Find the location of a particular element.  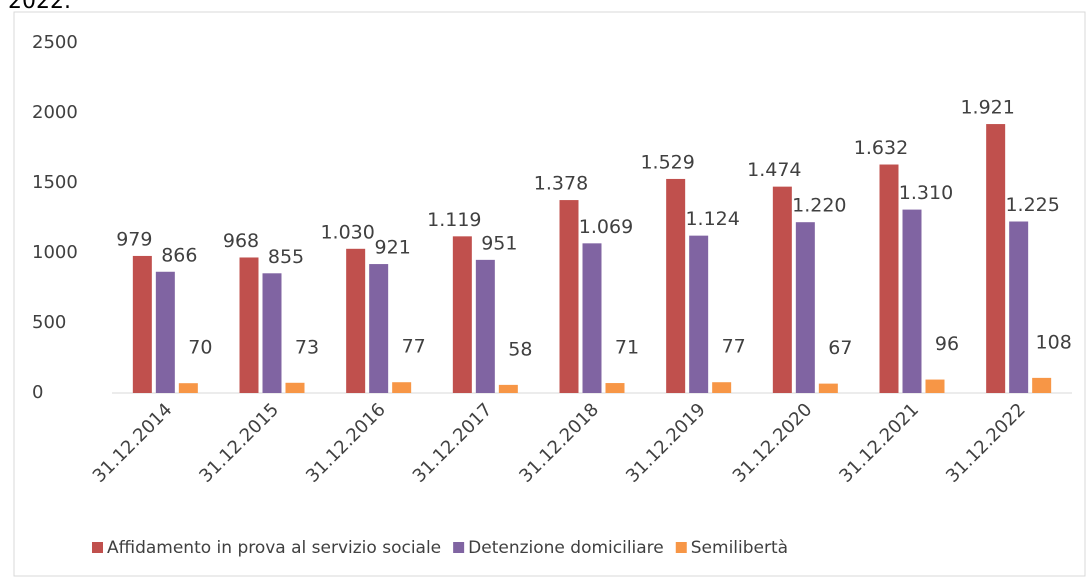

y-tick-label: 1000 is located at coordinates (55, 252).